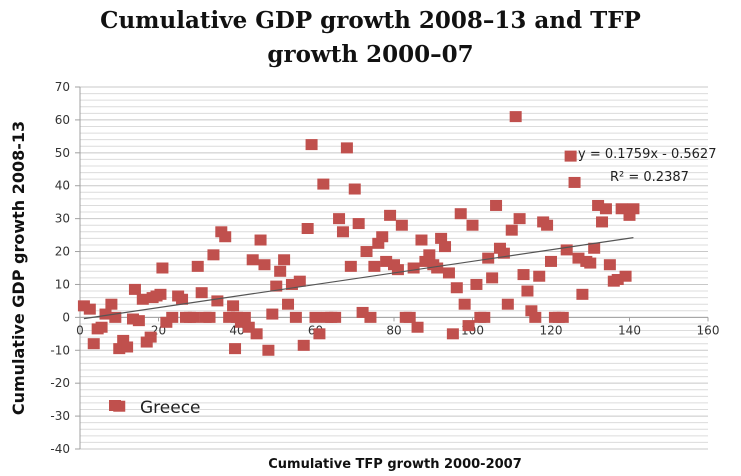  Describe the element at coordinates (170, 408) in the screenshot. I see `legend-label: Greece` at that location.